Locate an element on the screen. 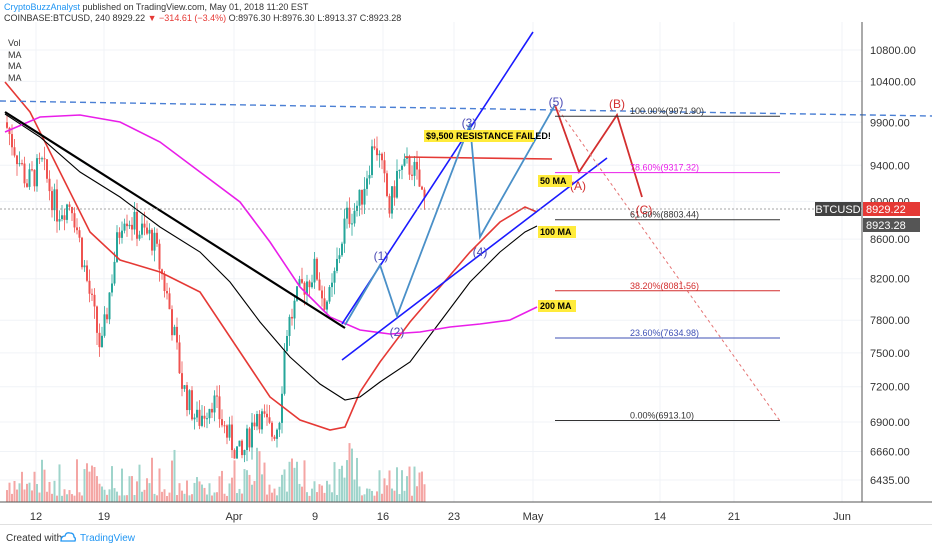 Image resolution: width=932 pixels, height=551 pixels. price-change: −314.61 (−3.4%) is located at coordinates (193, 18).